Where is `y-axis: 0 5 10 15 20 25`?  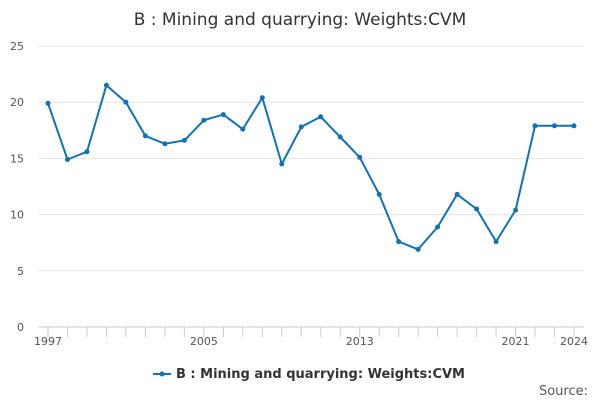
y-axis: 0 5 10 15 20 25 is located at coordinates (17, 187).